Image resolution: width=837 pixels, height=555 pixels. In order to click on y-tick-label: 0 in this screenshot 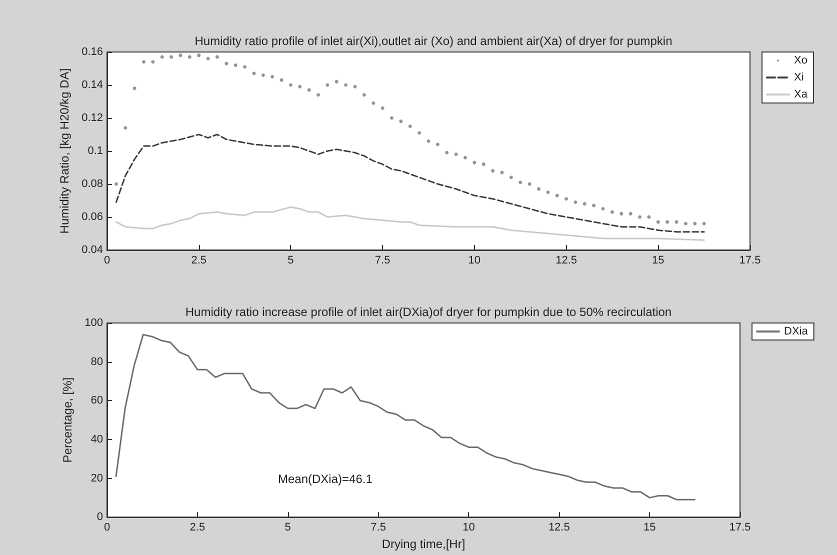, I will do `click(99, 517)`.